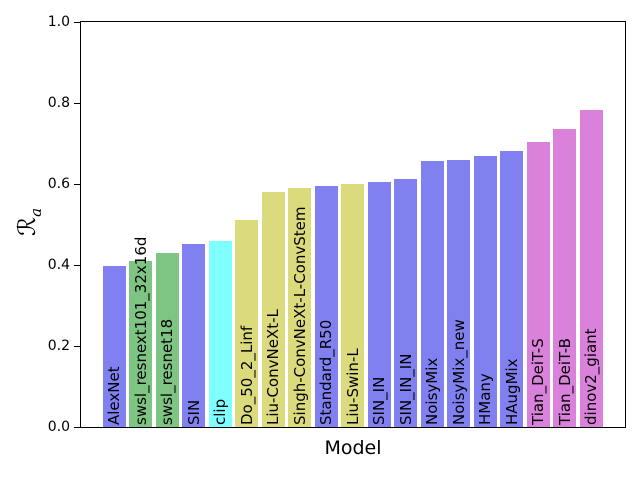  What do you see at coordinates (379, 304) in the screenshot?
I see `bar-SIN_IN` at bounding box center [379, 304].